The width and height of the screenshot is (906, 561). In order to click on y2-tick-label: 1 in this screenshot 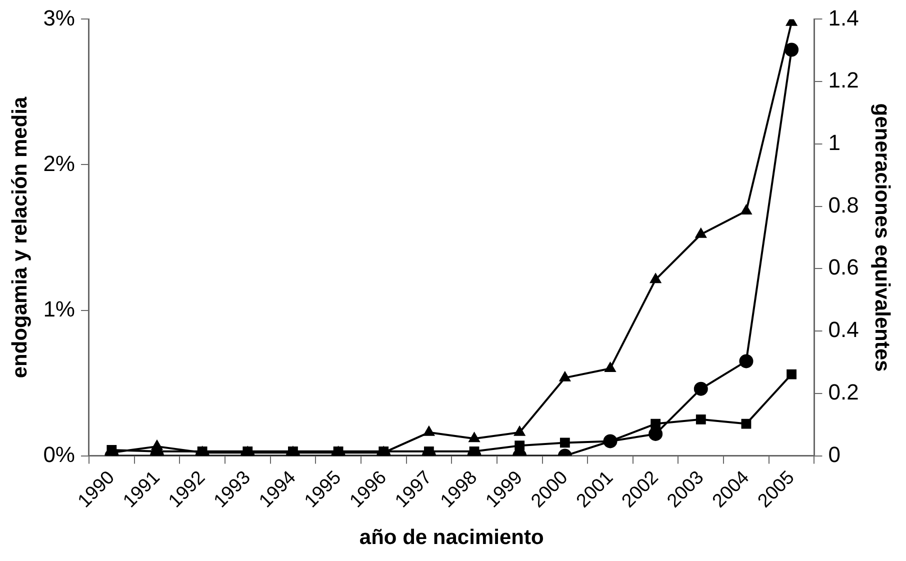, I will do `click(834, 143)`.